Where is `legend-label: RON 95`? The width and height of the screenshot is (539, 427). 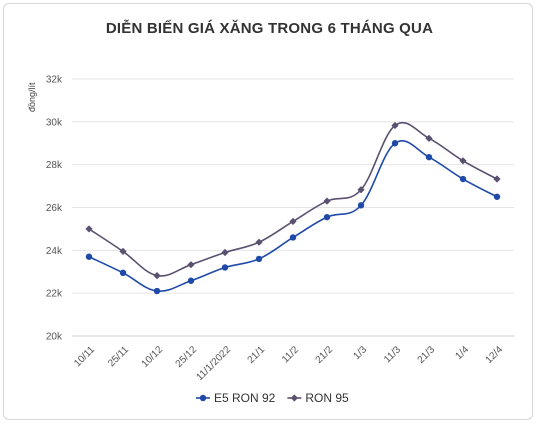 legend-label: RON 95 is located at coordinates (327, 398).